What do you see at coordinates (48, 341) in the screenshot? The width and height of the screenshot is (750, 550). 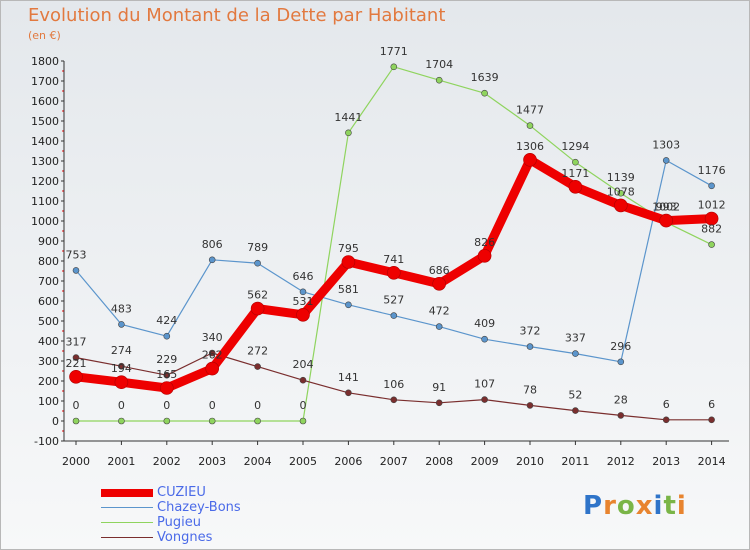 I see `y-tick-label: 400` at bounding box center [48, 341].